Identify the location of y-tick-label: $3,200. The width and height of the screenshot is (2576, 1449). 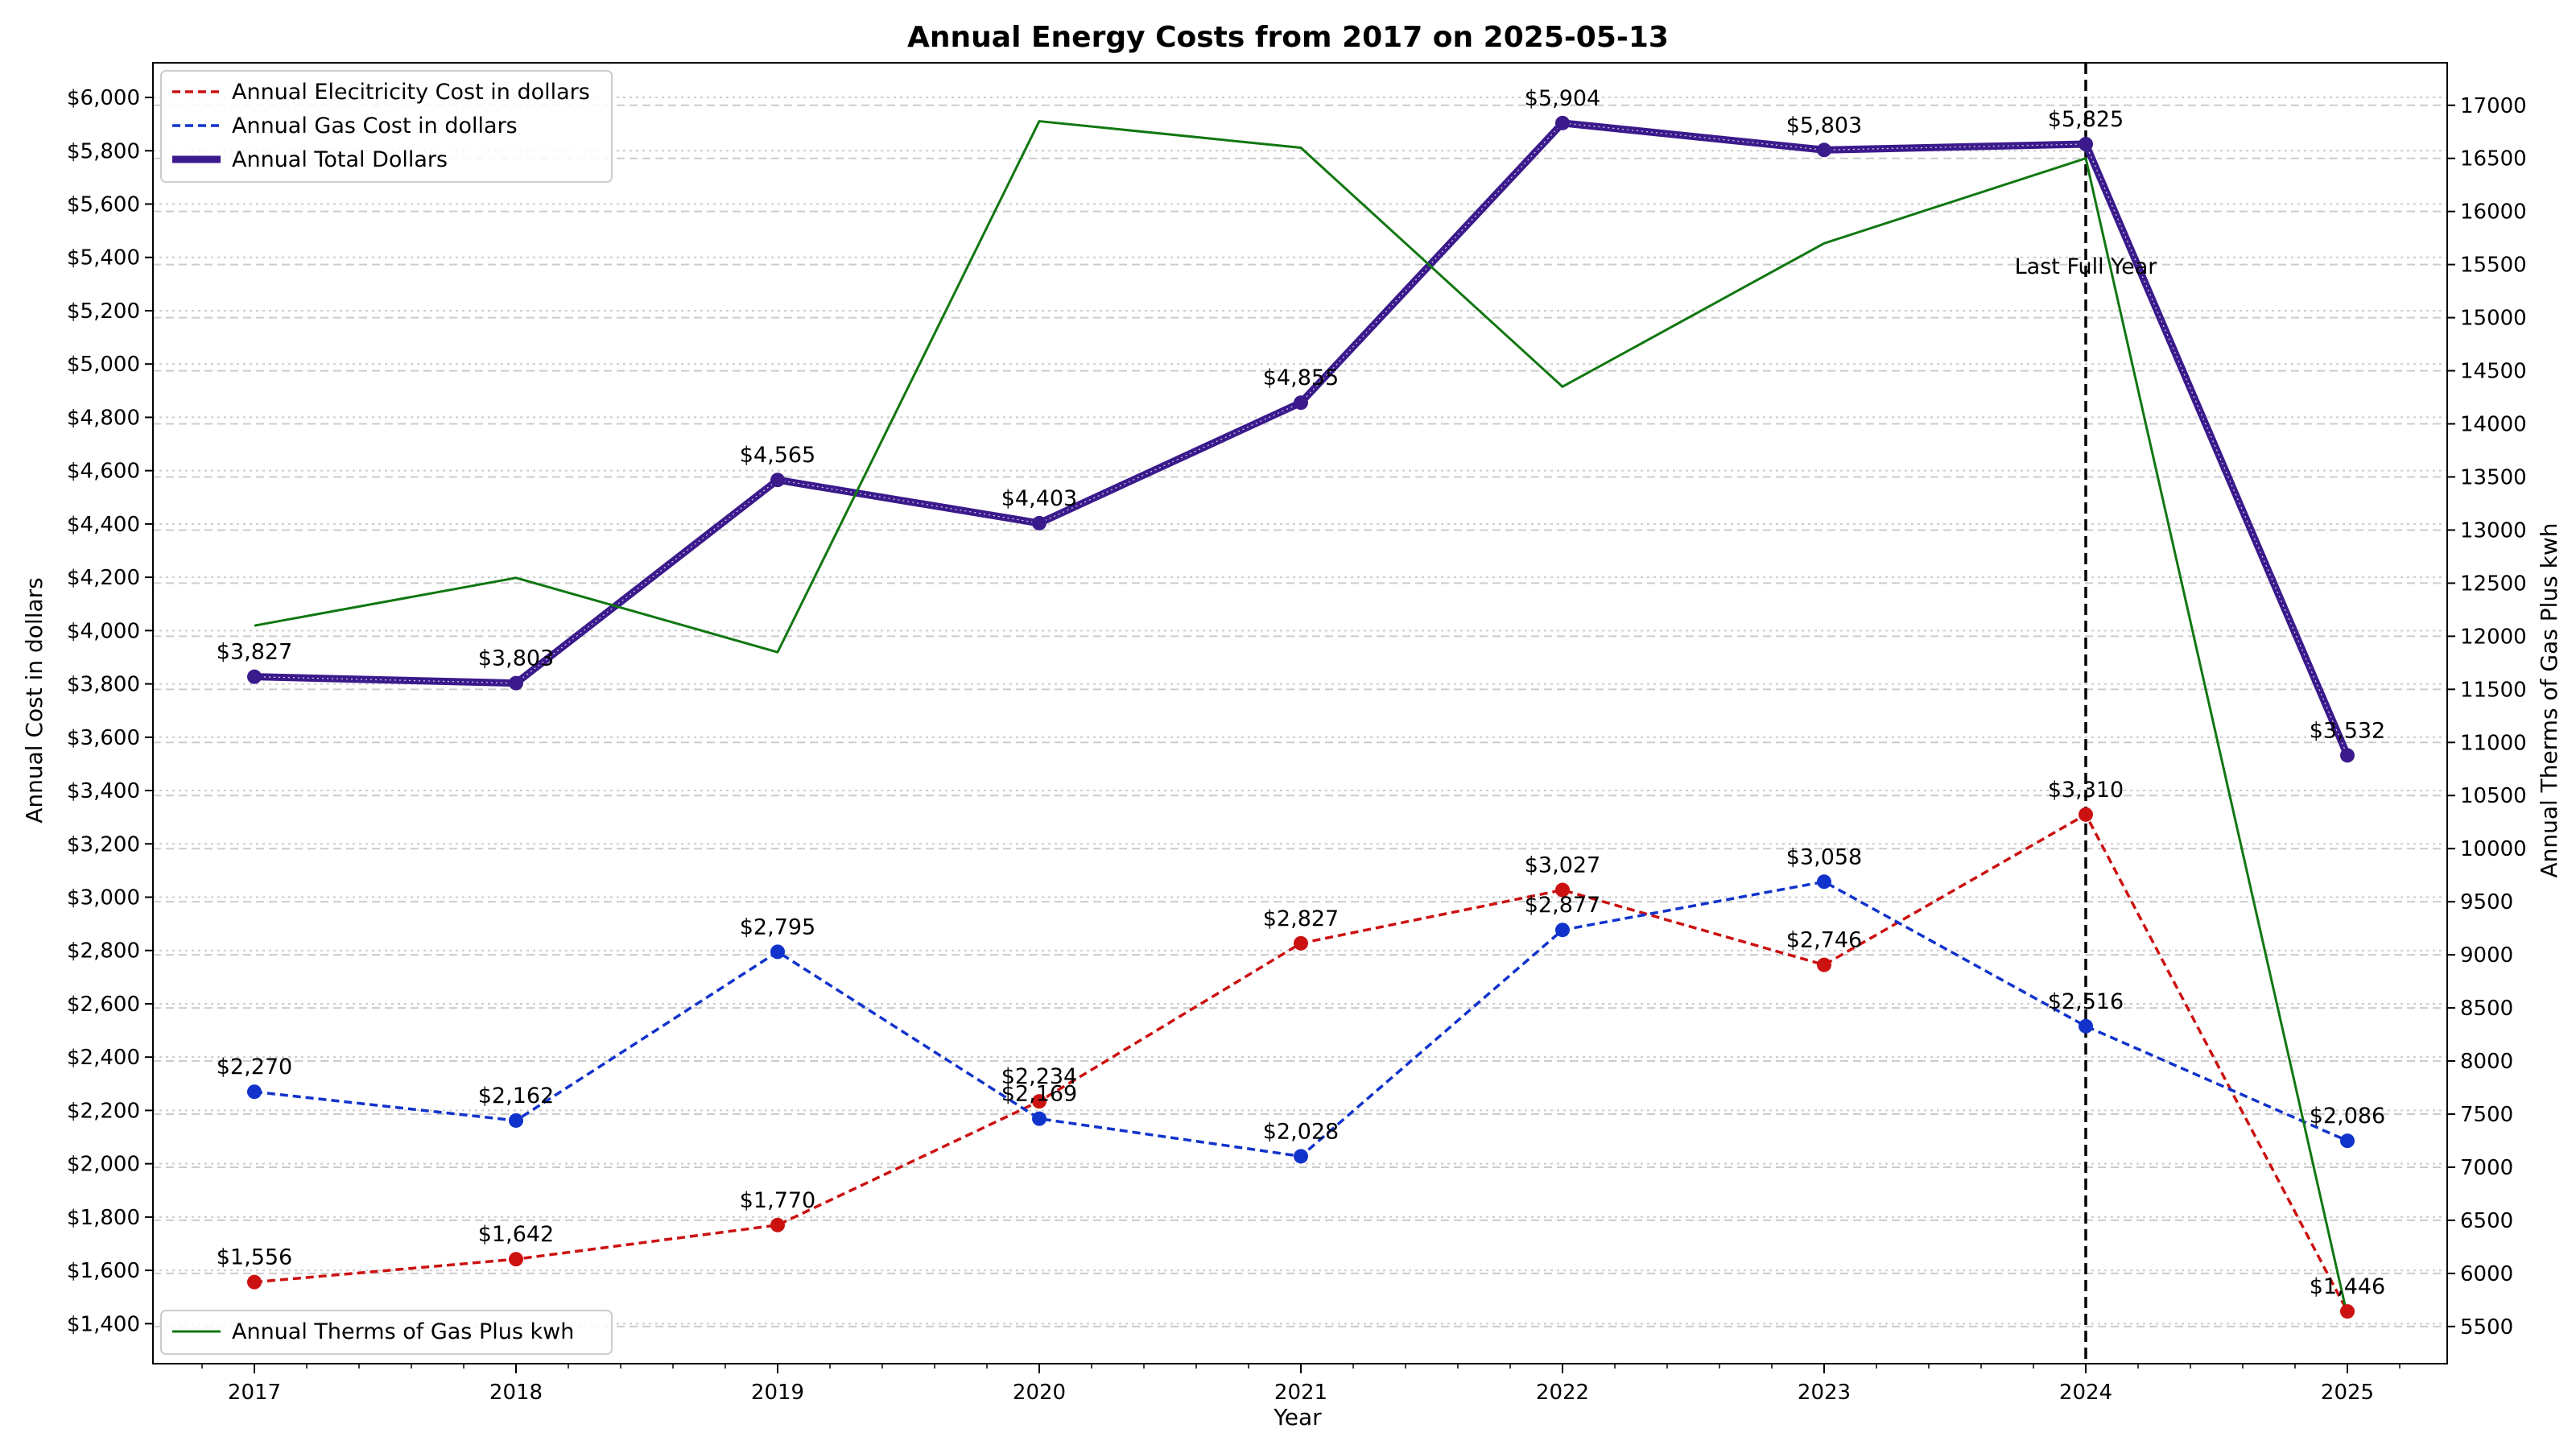
(103, 844).